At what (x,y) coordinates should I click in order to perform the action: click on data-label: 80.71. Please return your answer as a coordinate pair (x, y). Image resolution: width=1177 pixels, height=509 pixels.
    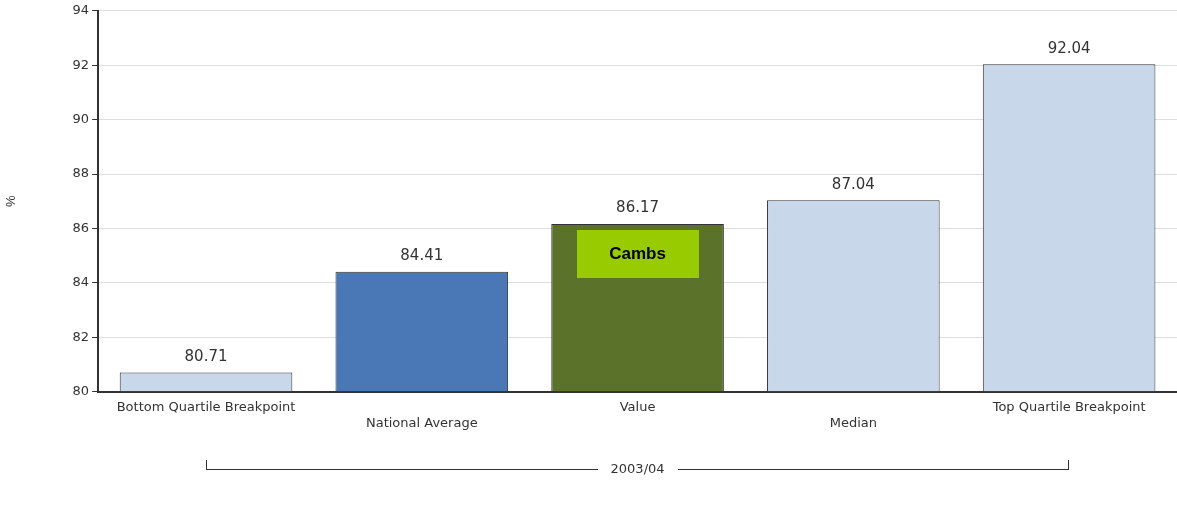
    Looking at the image, I should click on (206, 355).